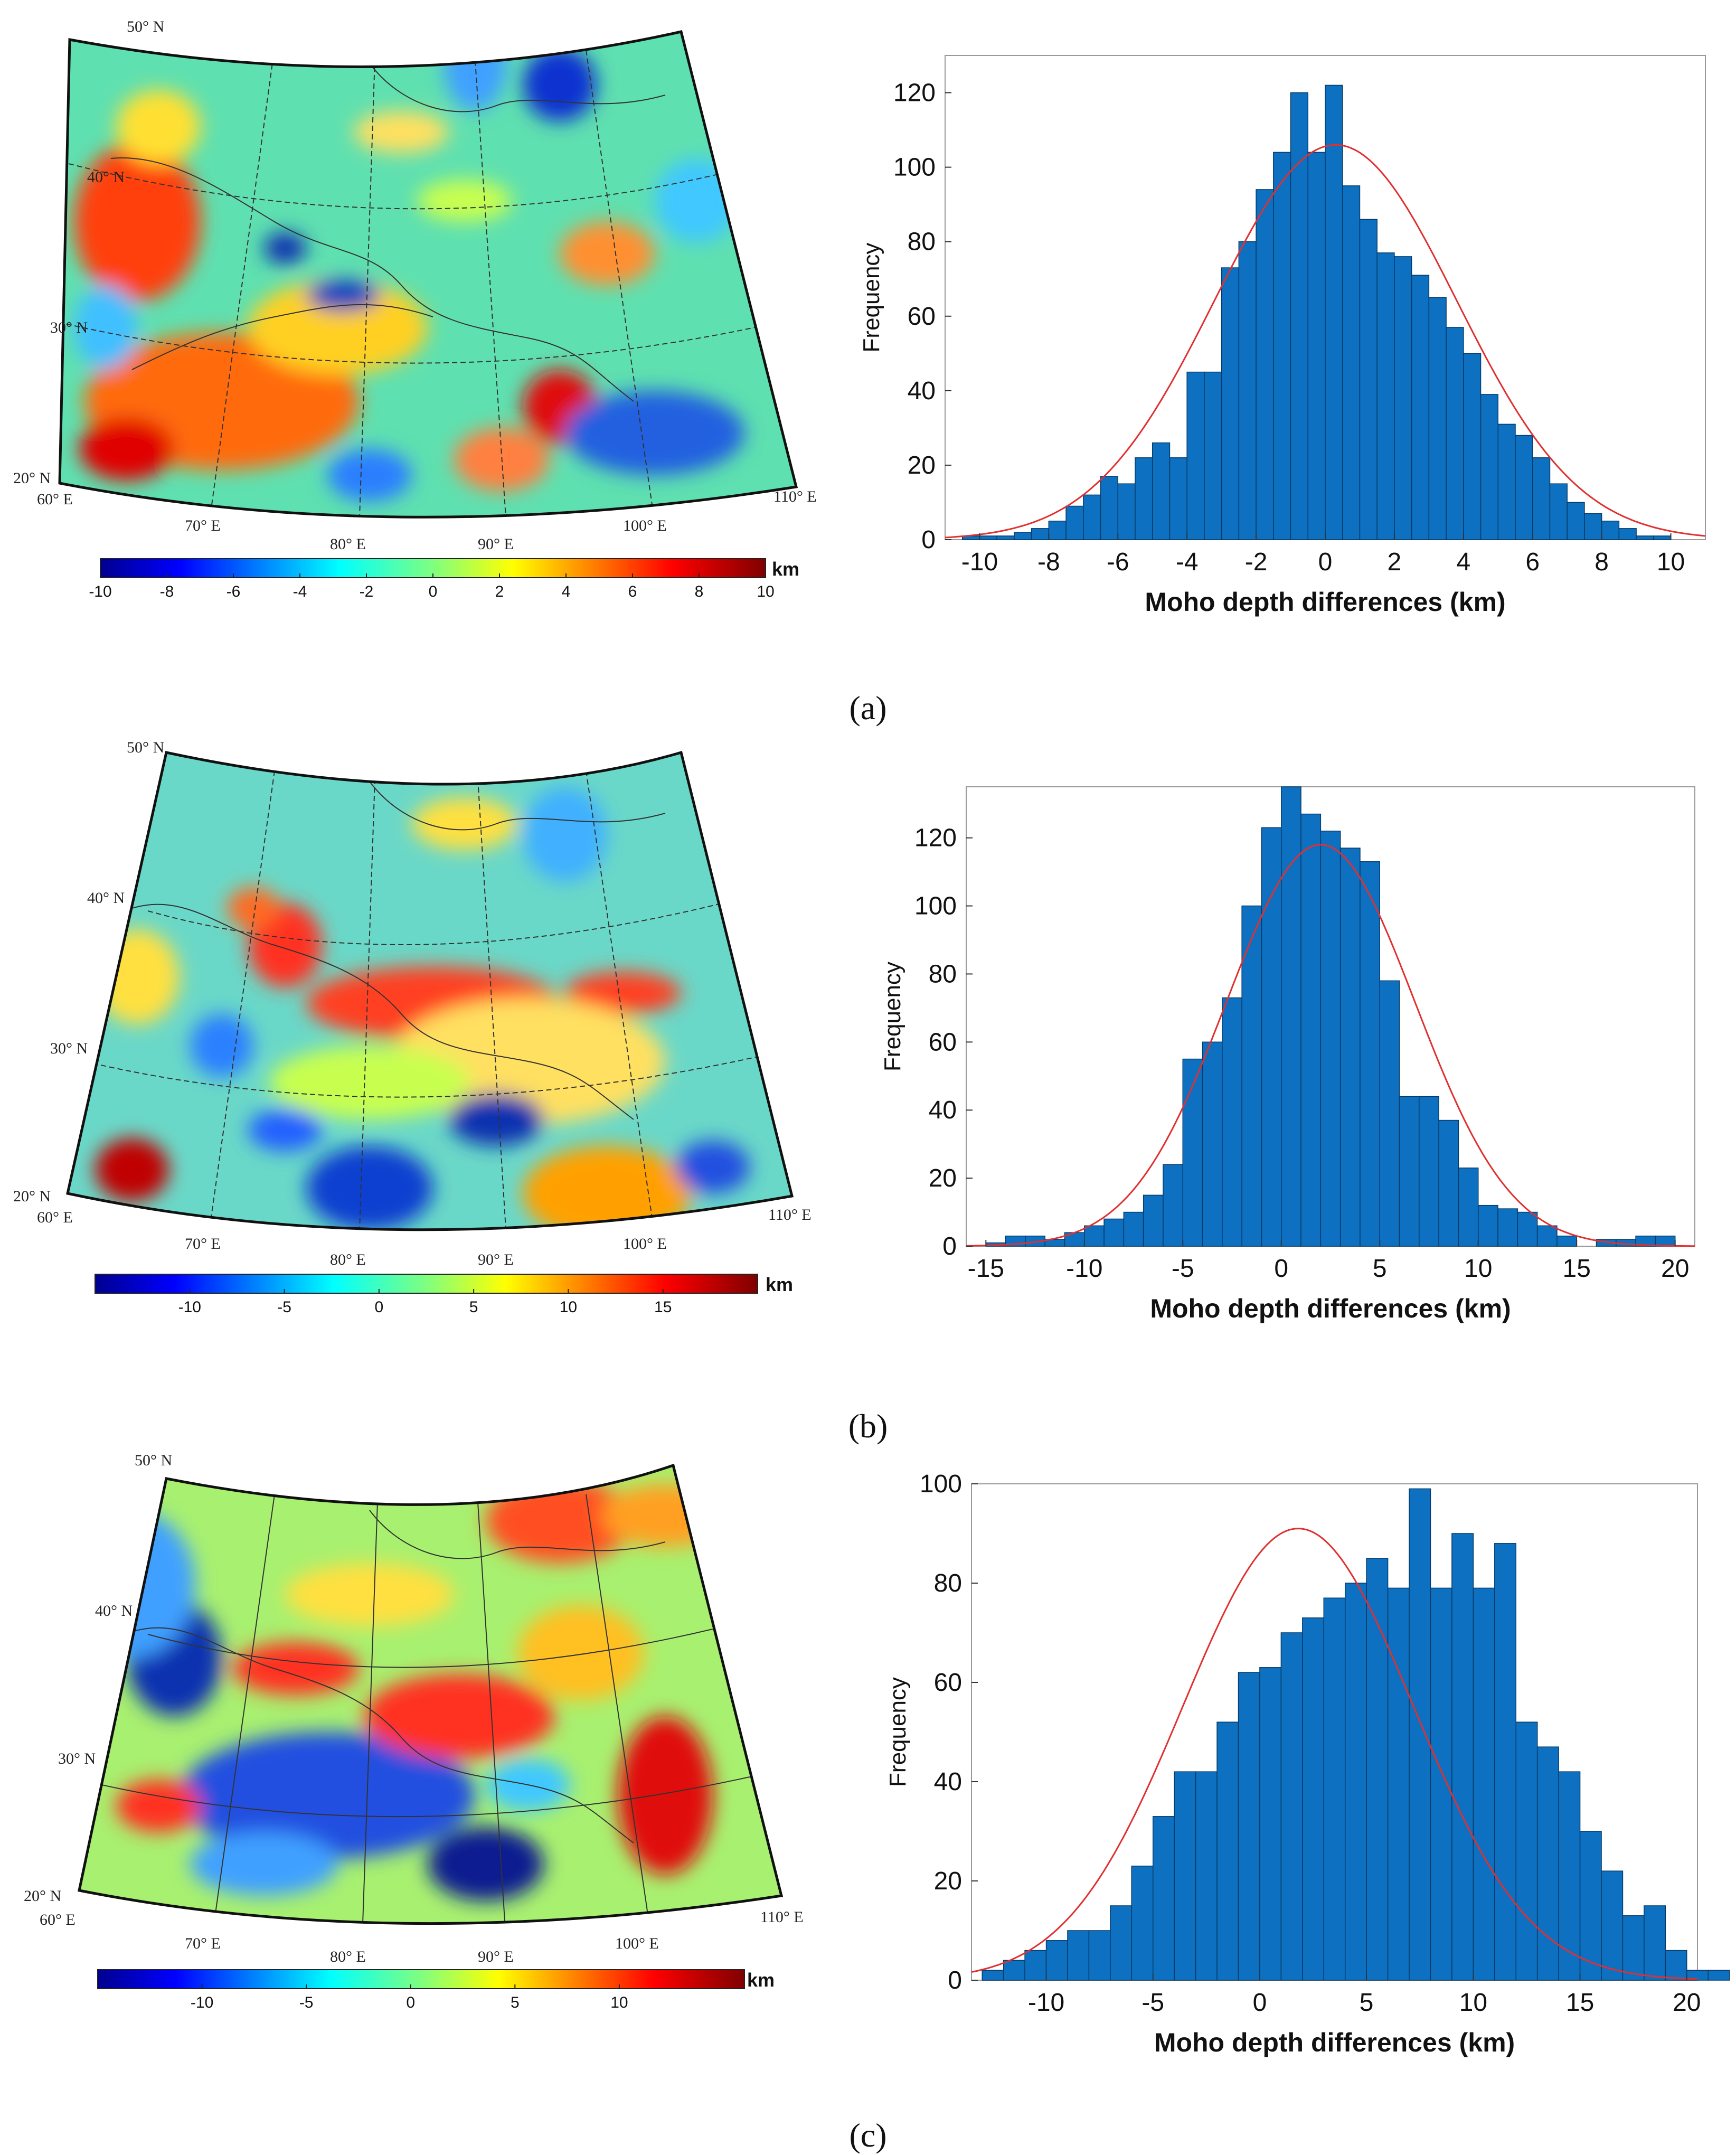  What do you see at coordinates (348, 1956) in the screenshot?
I see `map-c-lon-80: 80° E` at bounding box center [348, 1956].